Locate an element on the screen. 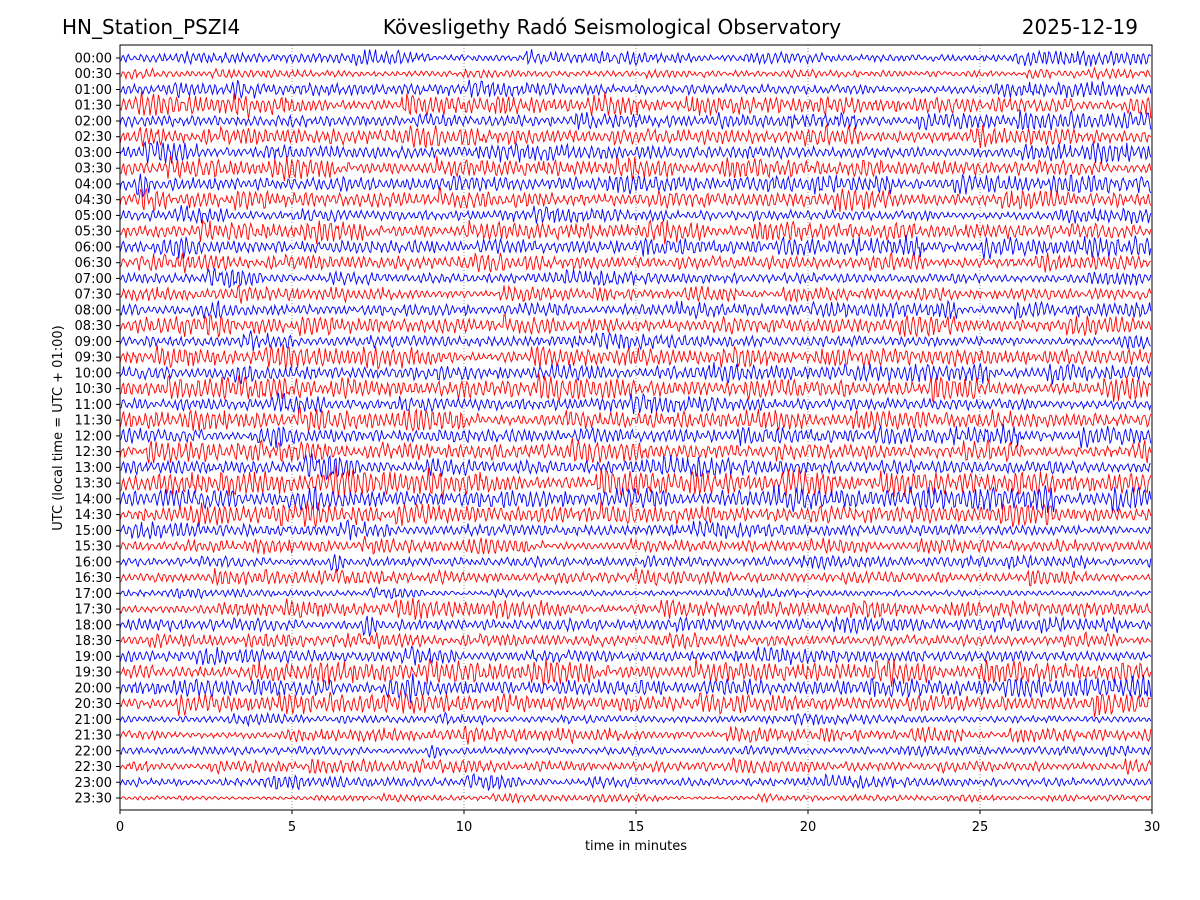 Image resolution: width=1200 pixels, height=900 pixels. y-tick-label: 10:00 is located at coordinates (93, 373).